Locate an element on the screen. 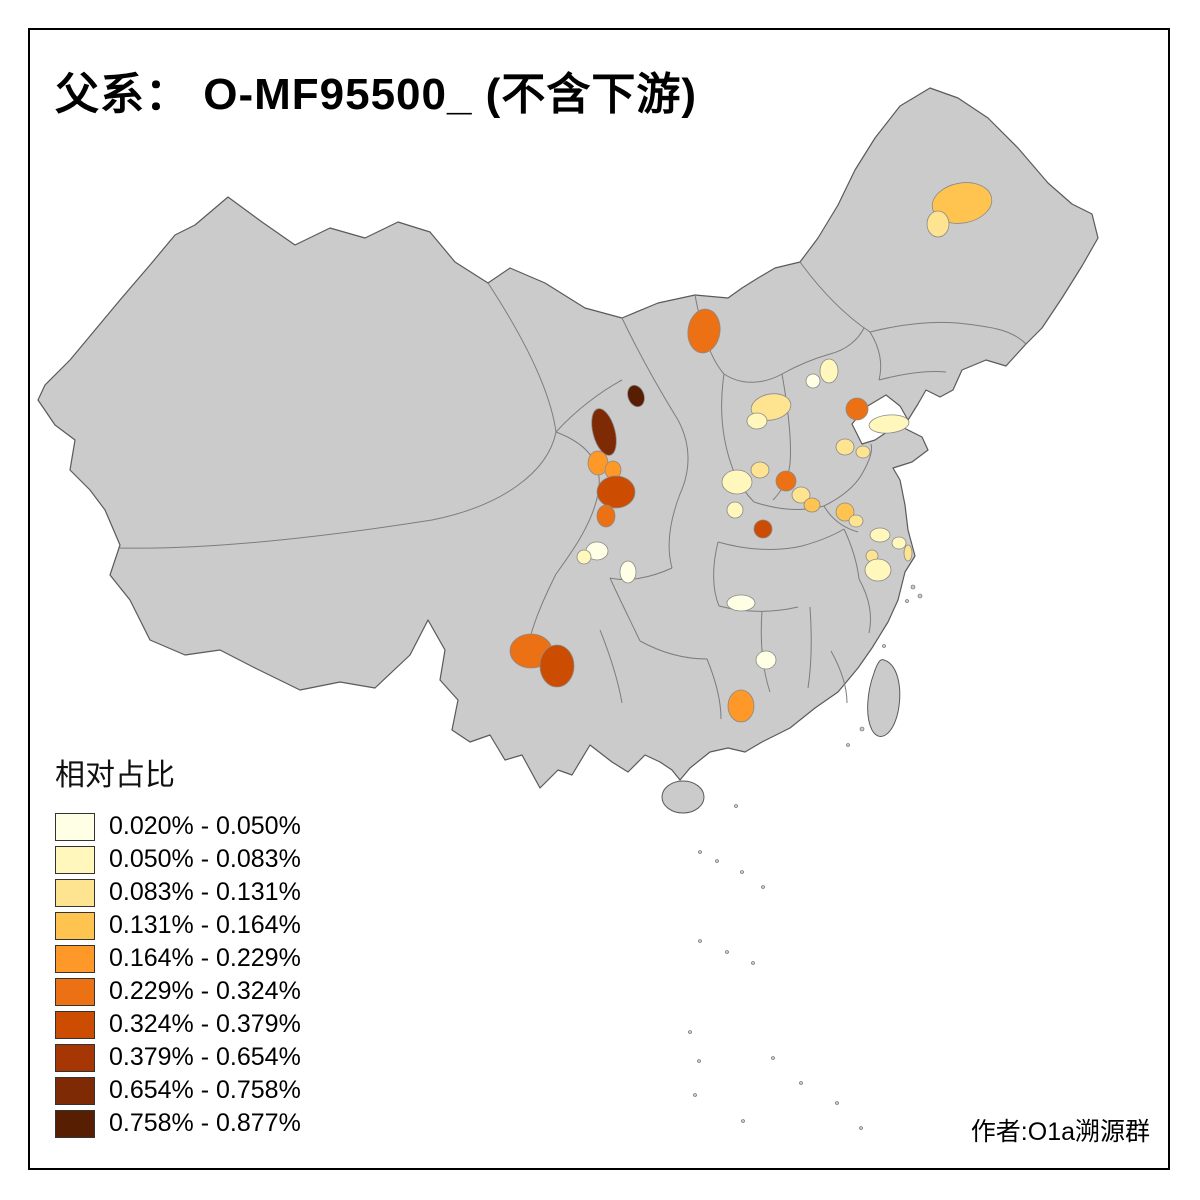 This screenshot has height=1200, width=1200. small-islands is located at coordinates (805, 857).